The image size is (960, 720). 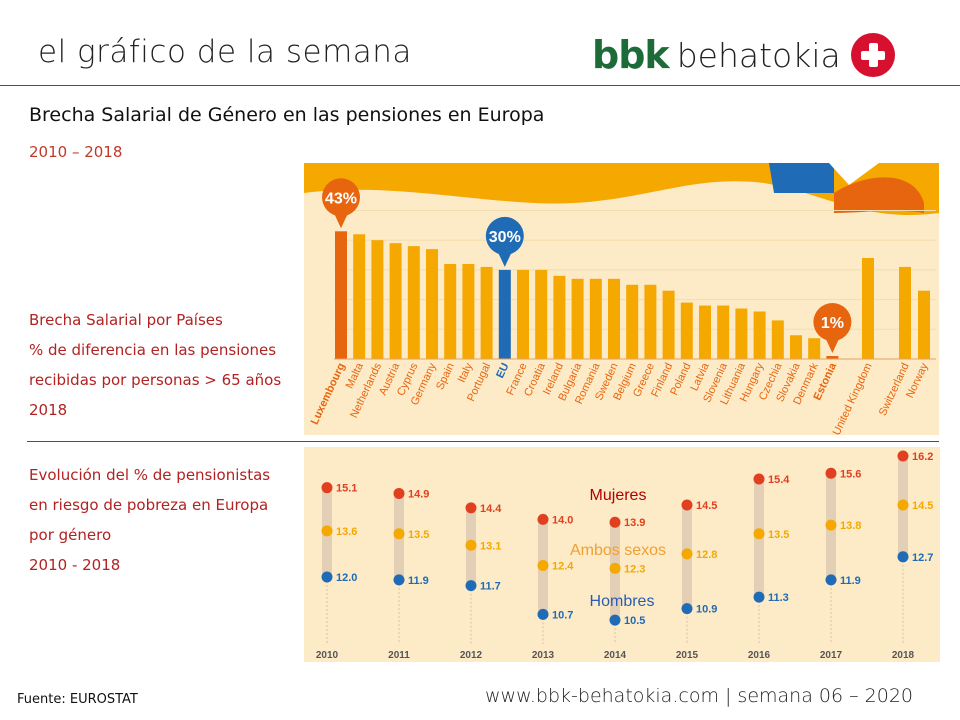 What do you see at coordinates (758, 55) in the screenshot?
I see `logo-behatokia: behatokia` at bounding box center [758, 55].